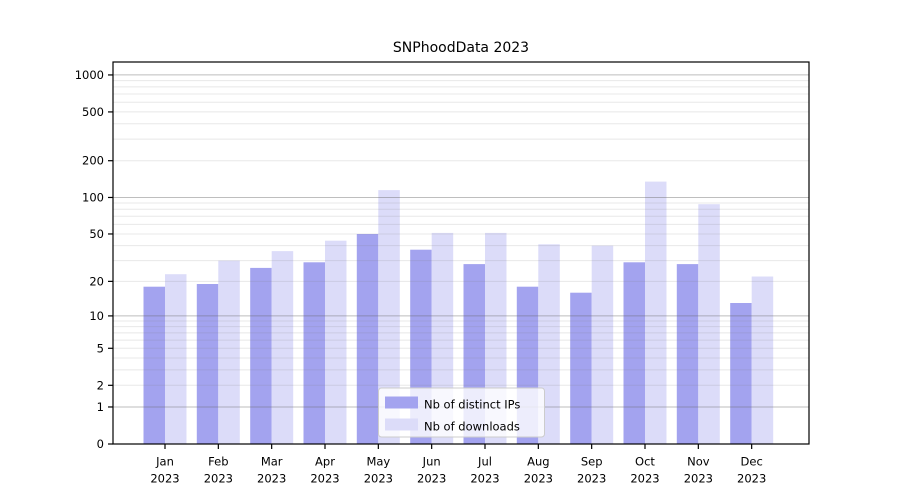 The image size is (900, 500). Describe the element at coordinates (762, 360) in the screenshot. I see `bar-downloads-dec` at that location.